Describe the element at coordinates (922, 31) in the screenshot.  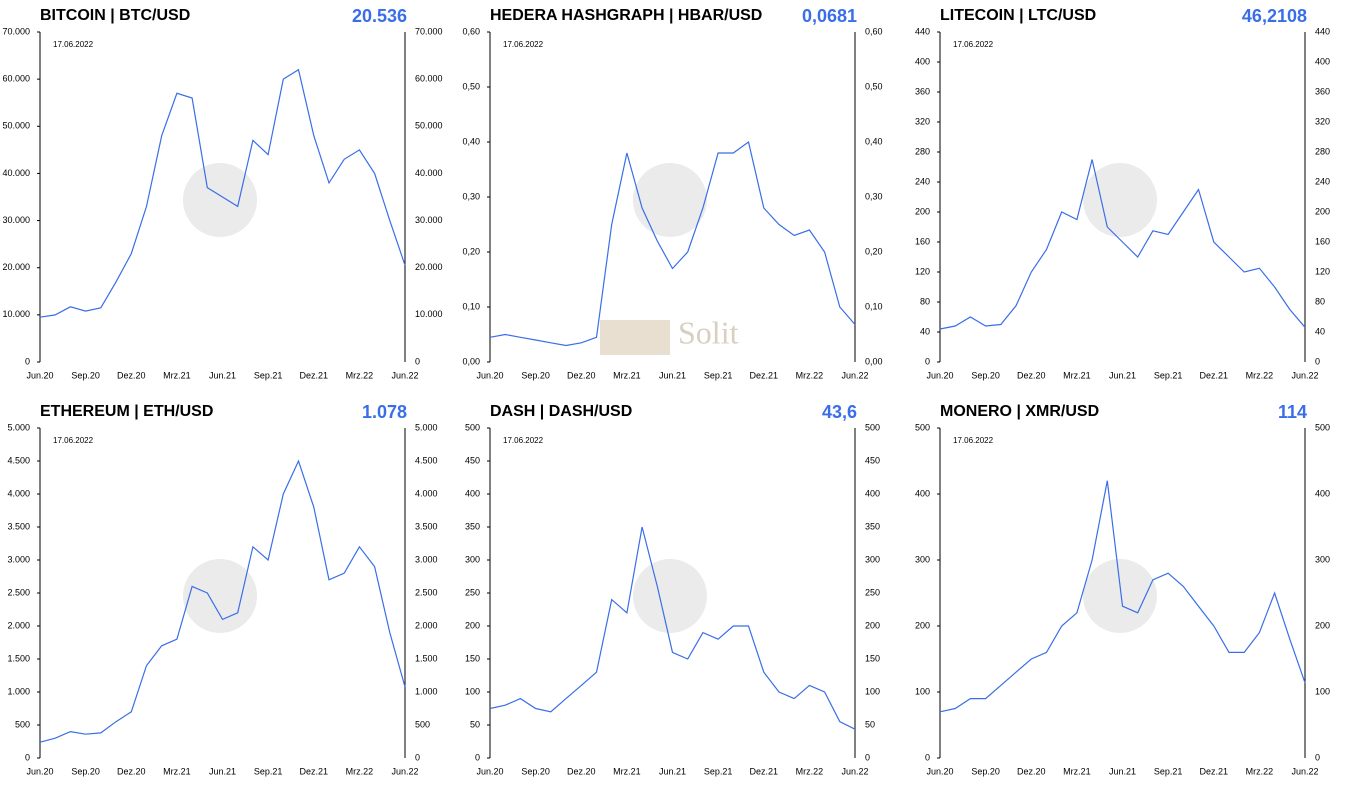
I see `y-tick-label: 440` at that location.